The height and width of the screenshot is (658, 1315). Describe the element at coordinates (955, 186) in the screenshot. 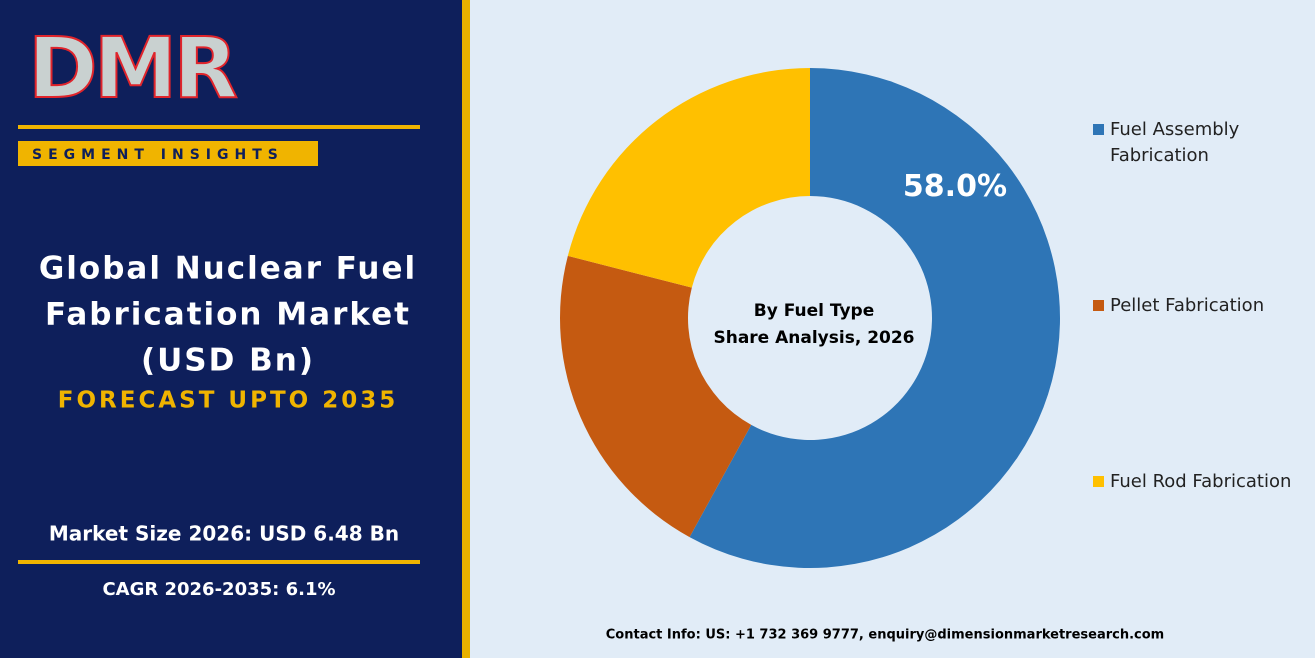

I see `value-label: 58.0%` at that location.